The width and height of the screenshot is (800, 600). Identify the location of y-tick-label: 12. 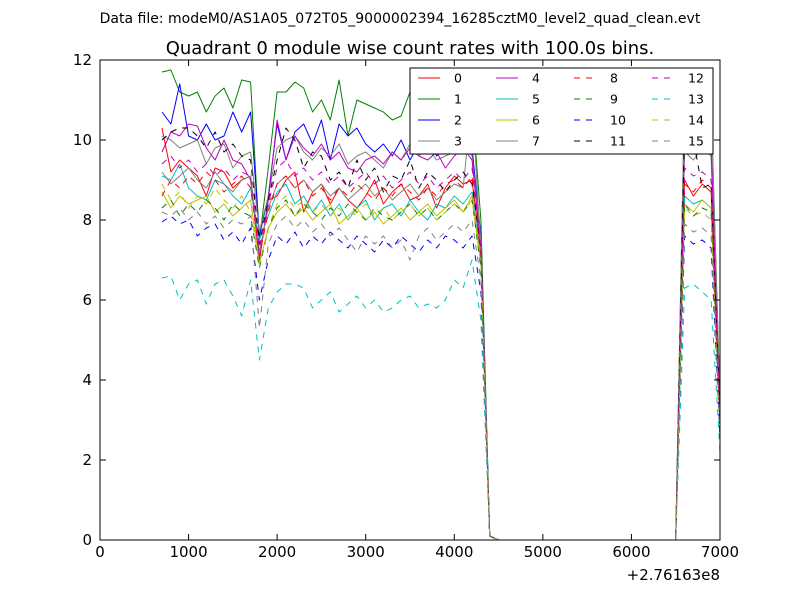
(82, 60).